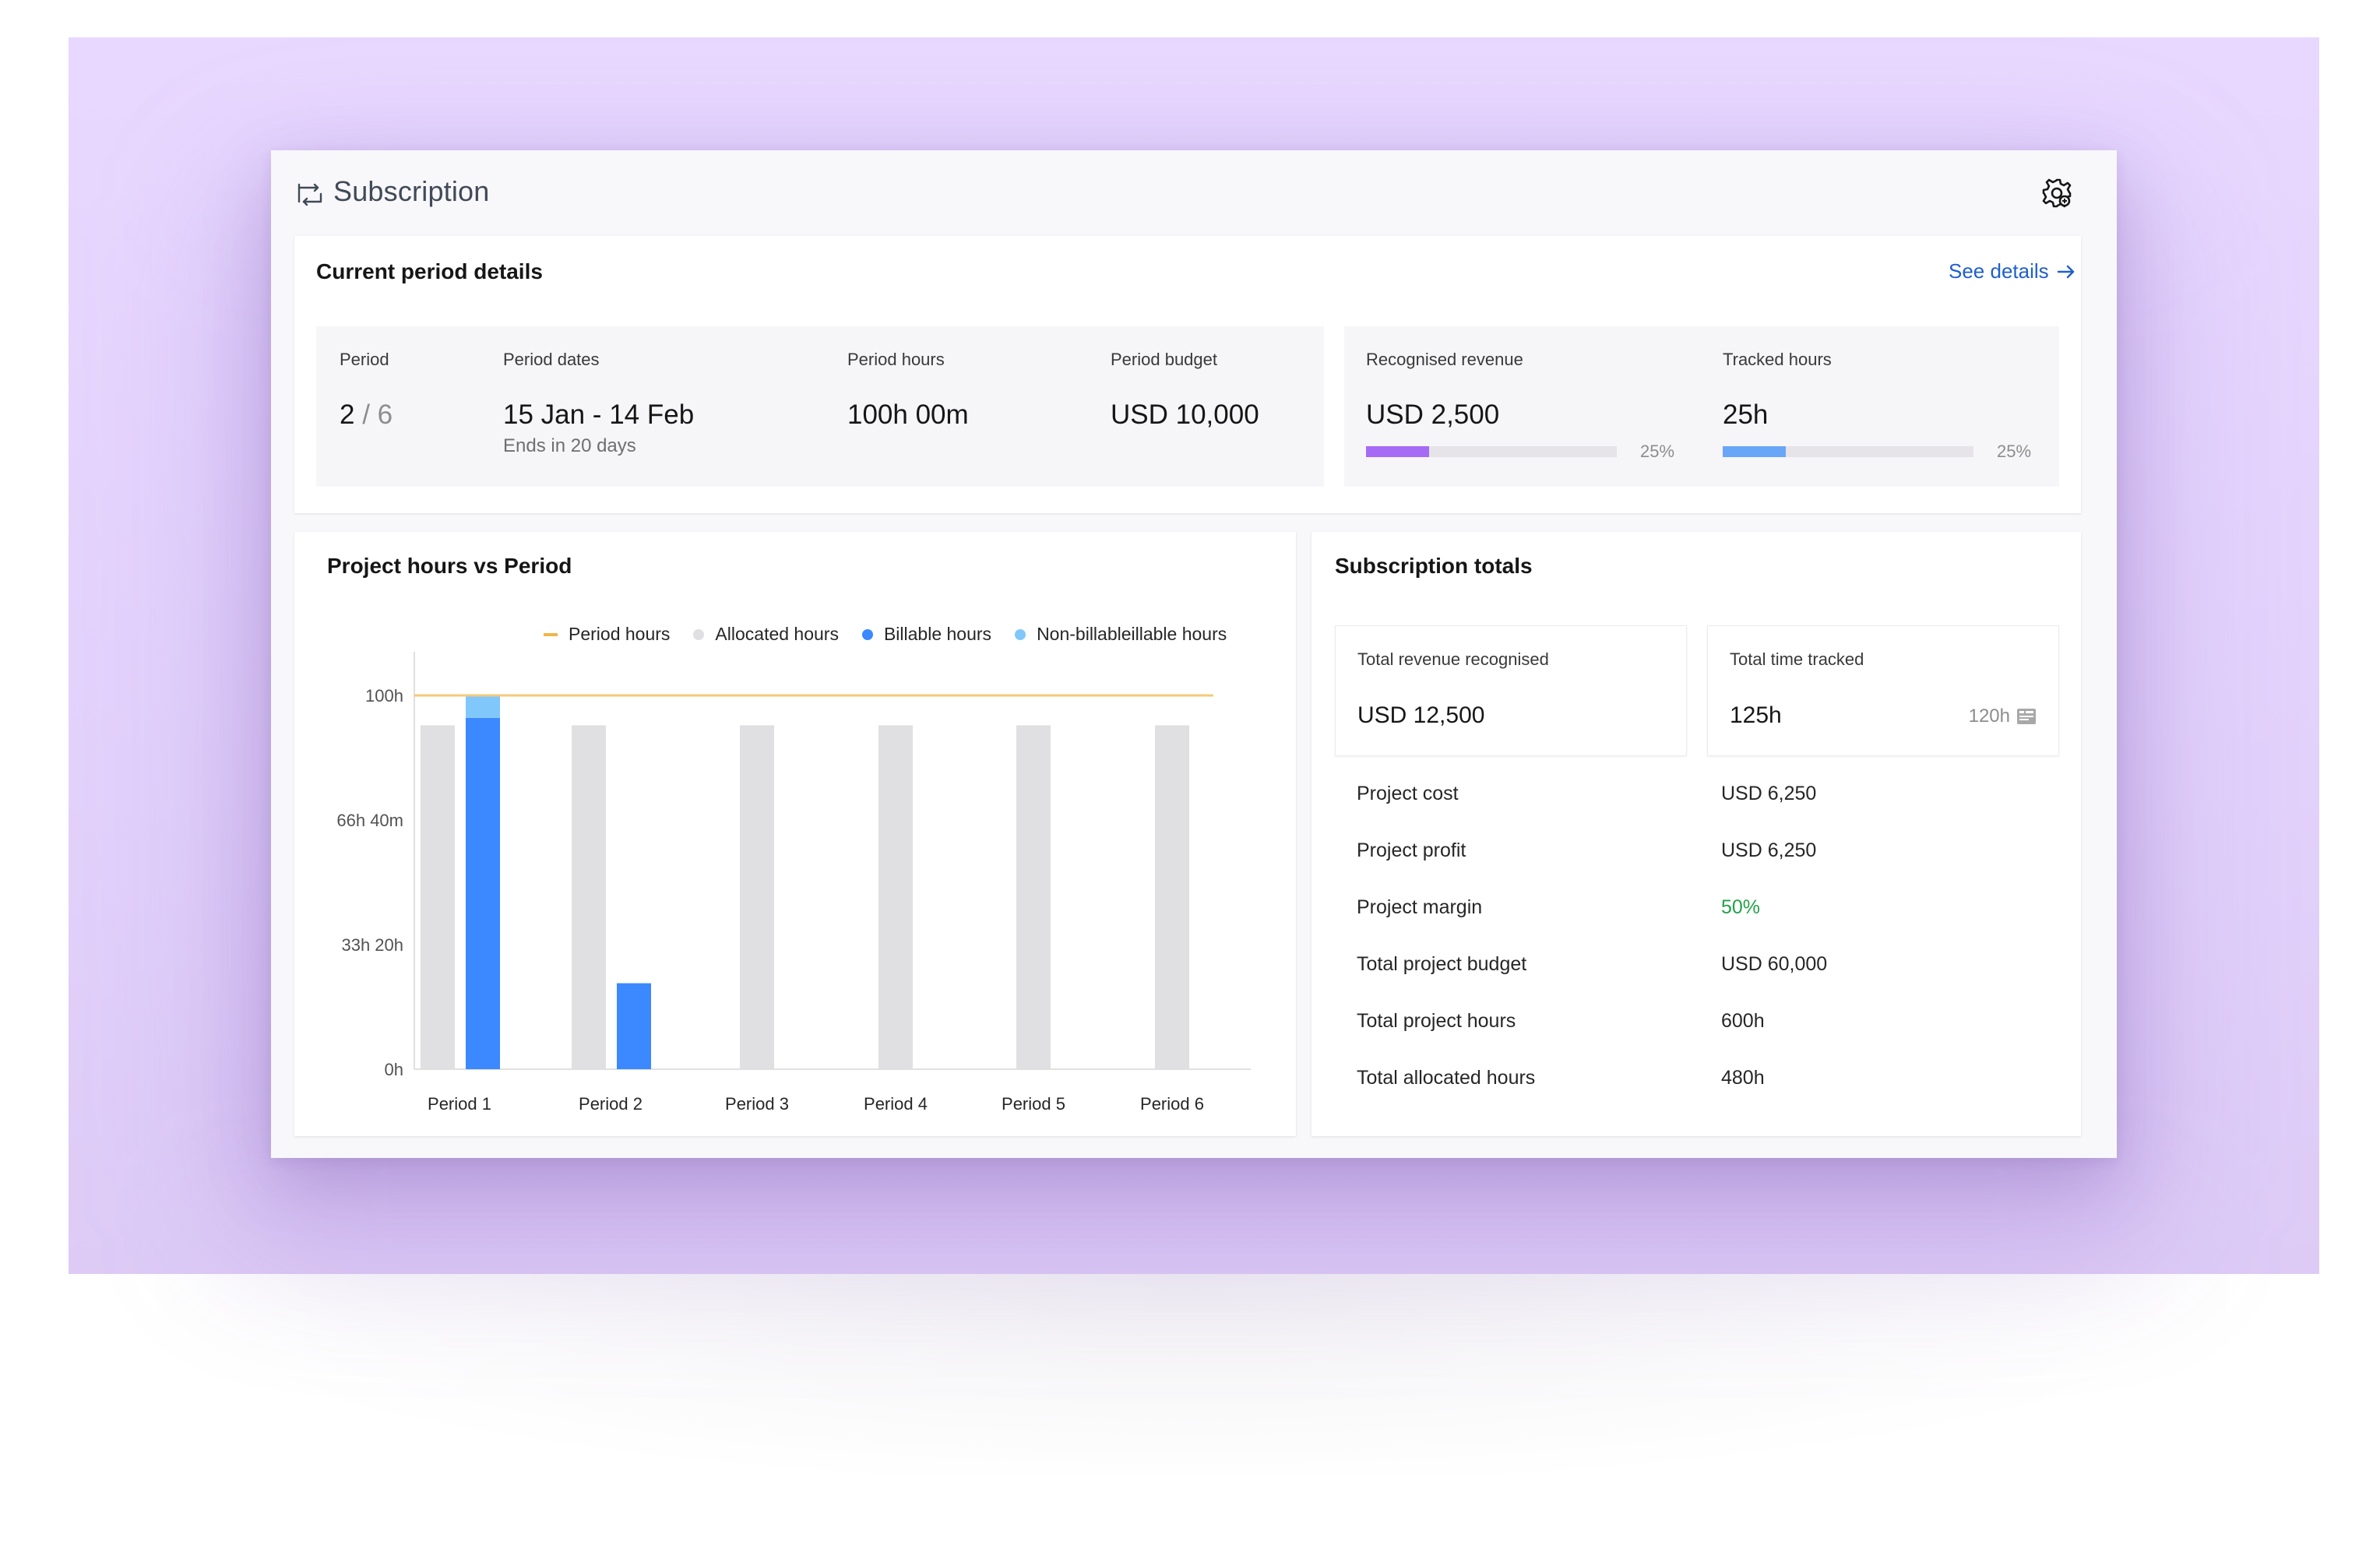 Image resolution: width=2380 pixels, height=1545 pixels. I want to click on y-tick-label: 0h, so click(394, 1069).